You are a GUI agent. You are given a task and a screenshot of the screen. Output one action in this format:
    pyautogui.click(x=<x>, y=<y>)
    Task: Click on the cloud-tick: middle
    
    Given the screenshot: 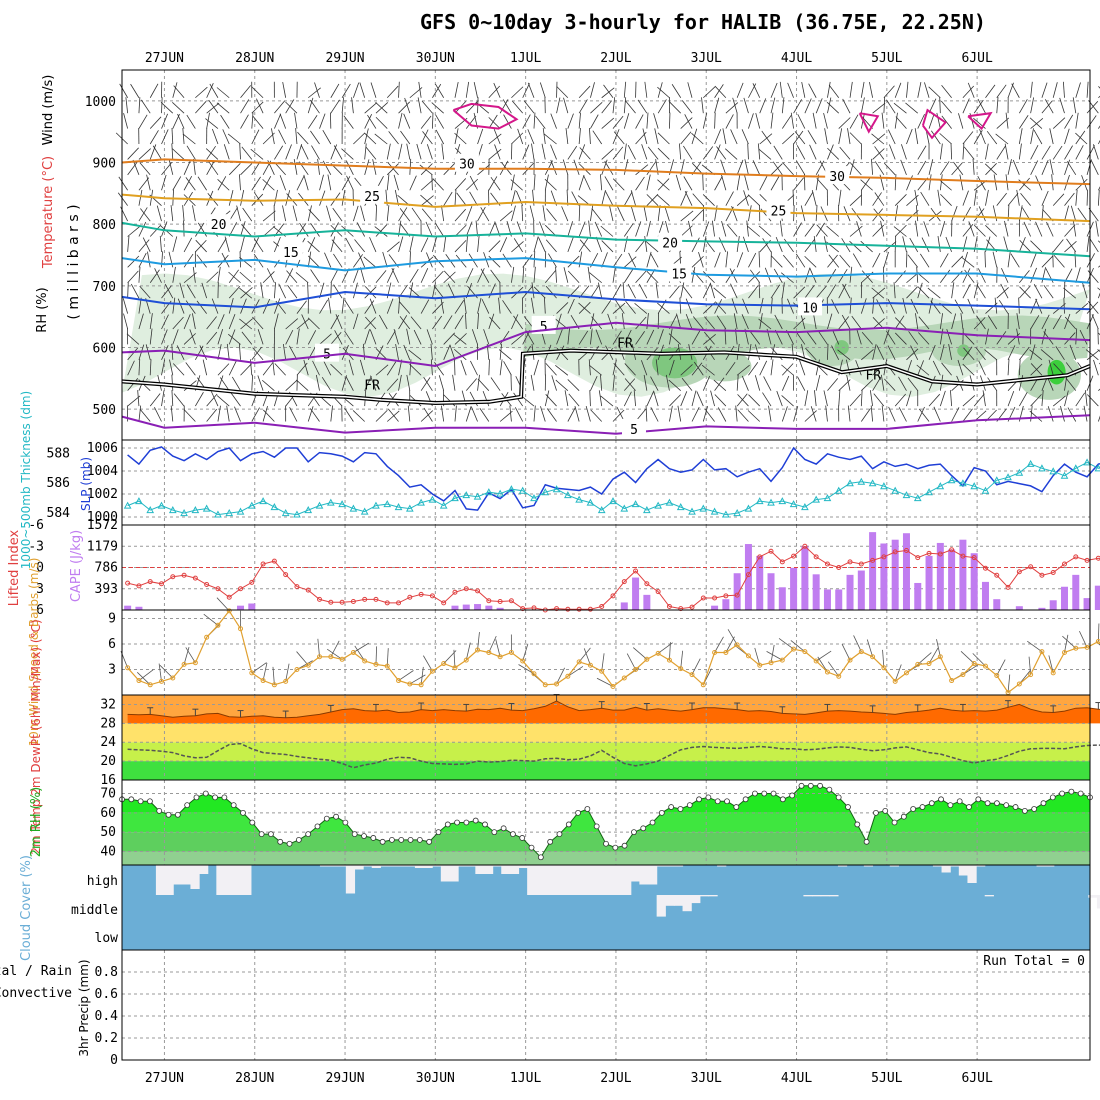 What is the action you would take?
    pyautogui.click(x=94, y=910)
    